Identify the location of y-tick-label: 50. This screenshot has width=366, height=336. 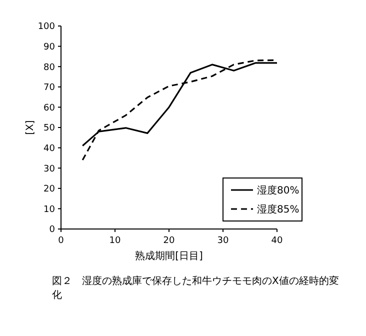
(50, 129).